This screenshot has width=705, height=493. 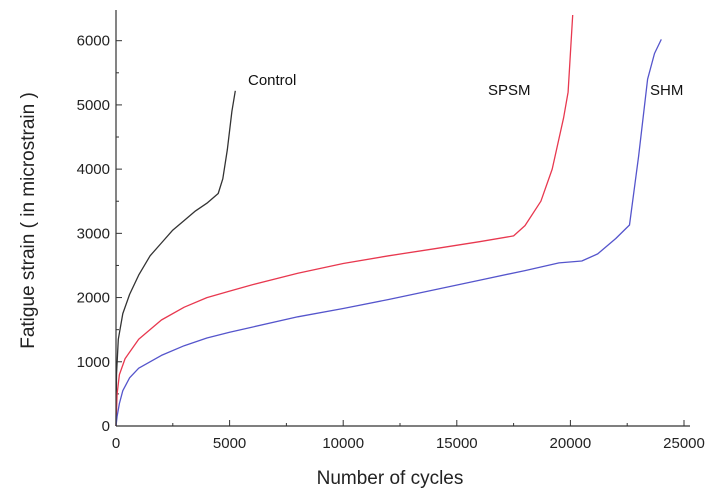 I want to click on x-tick-label: 5000, so click(x=229, y=443).